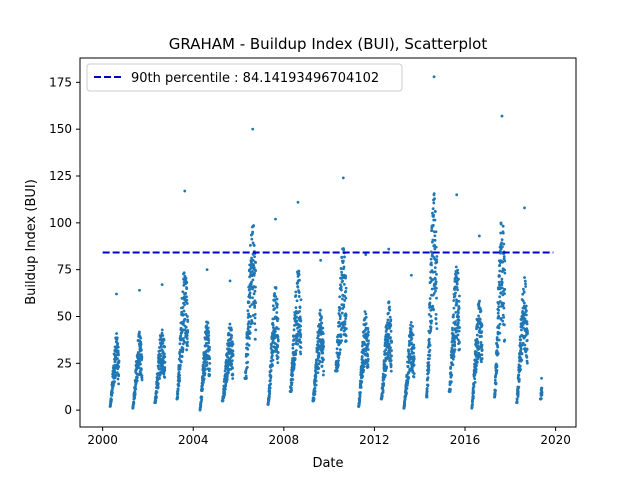 The image size is (640, 480). I want to click on x-axis: 2000 2004 2008 2012 2016 2020, so click(329, 437).